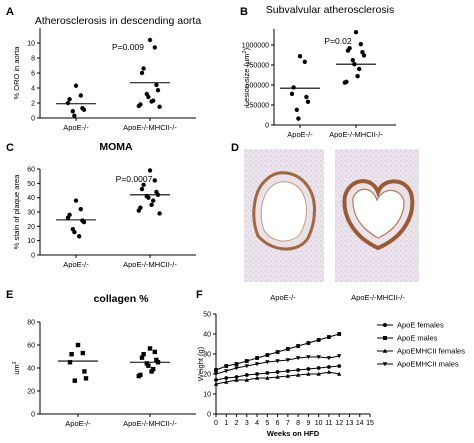 This screenshot has width=474, height=443. Describe the element at coordinates (33, 415) in the screenshot. I see `e-ytick-label: 0` at that location.